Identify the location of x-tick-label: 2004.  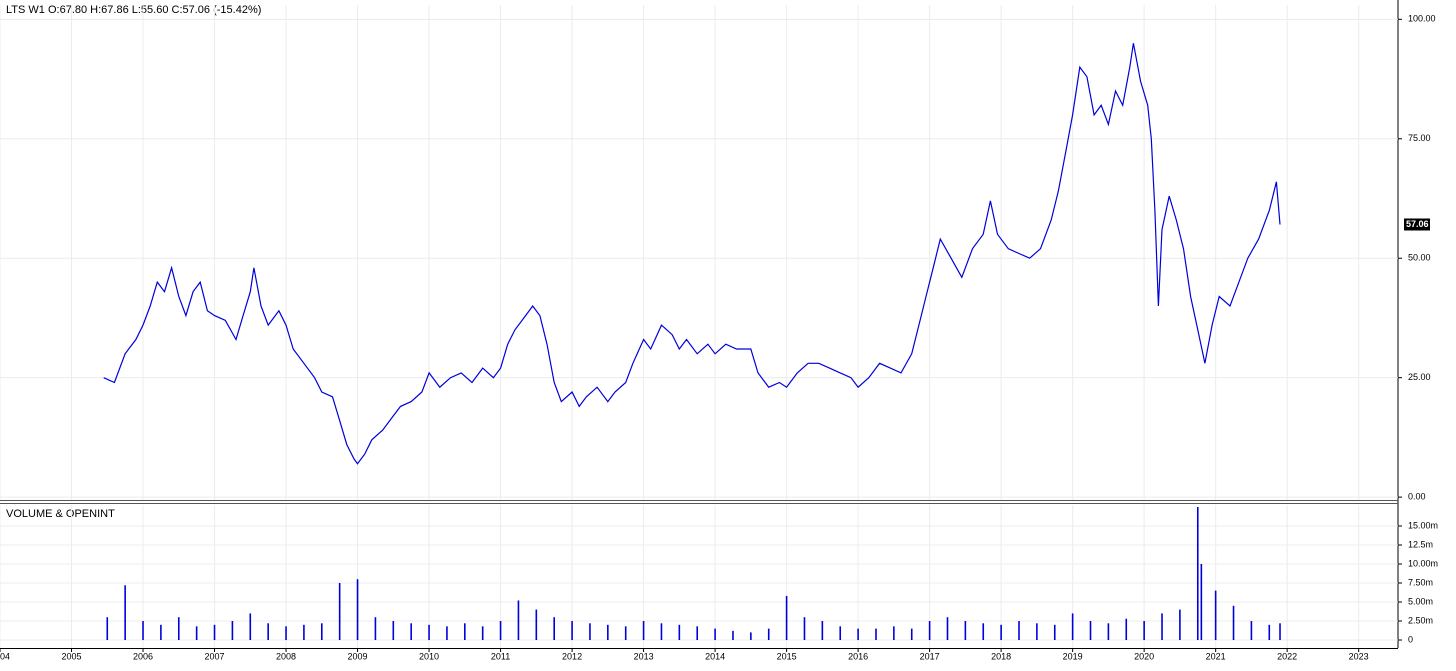
(5, 656).